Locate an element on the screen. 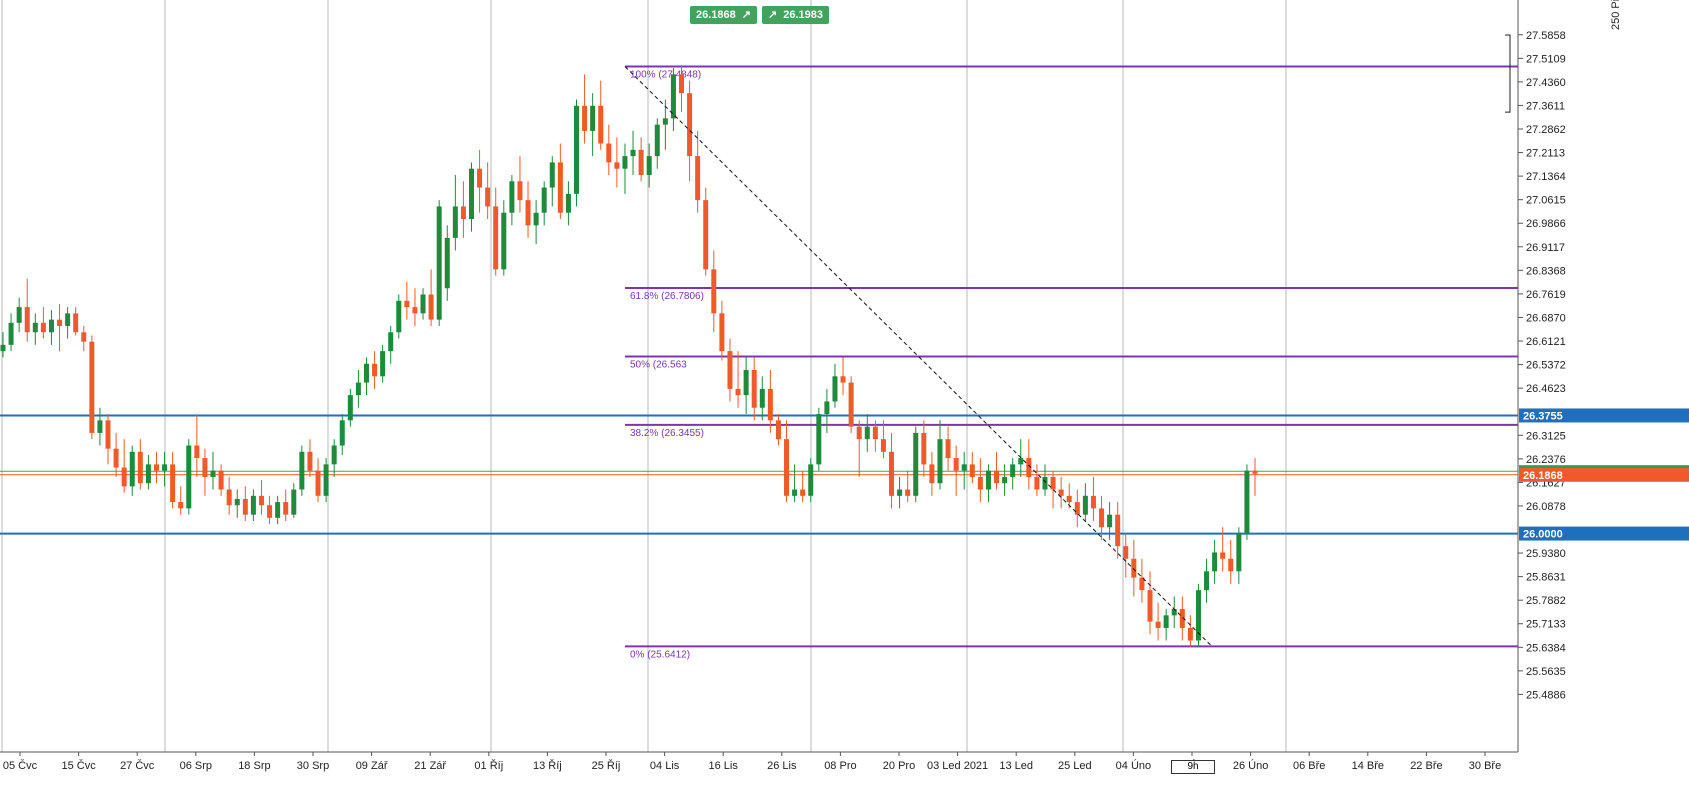 The height and width of the screenshot is (787, 1689). price-tick-label: 27.2862 is located at coordinates (1546, 130).